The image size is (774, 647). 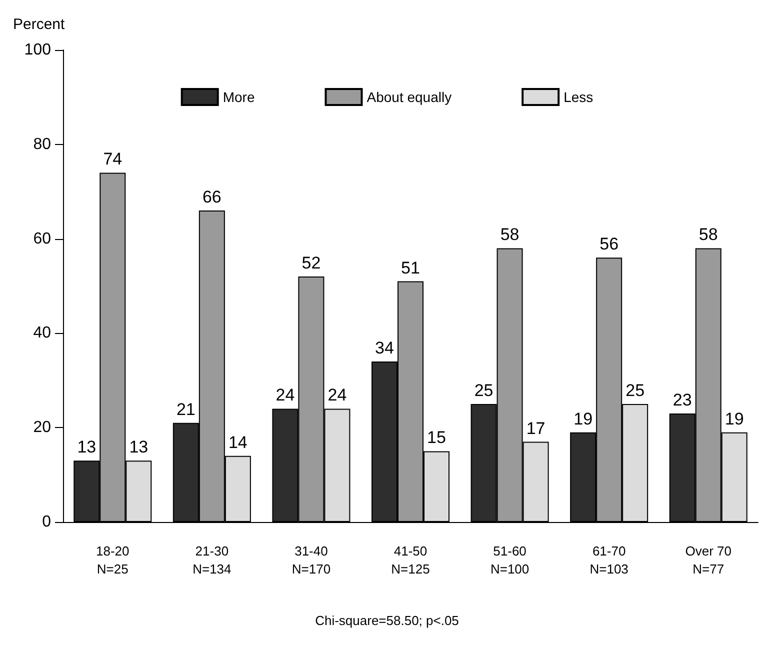 What do you see at coordinates (311, 263) in the screenshot?
I see `data-label: 52` at bounding box center [311, 263].